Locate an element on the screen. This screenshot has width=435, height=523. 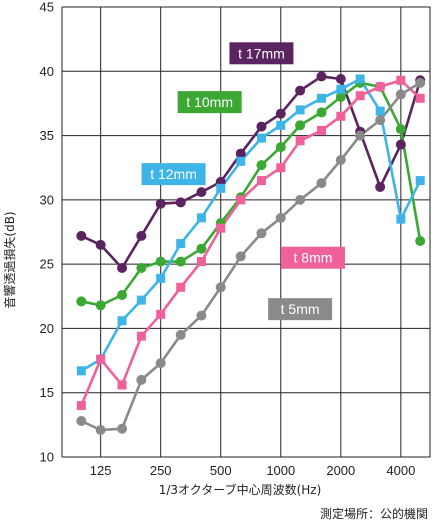
y-tick-label: 10 is located at coordinates (47, 457).